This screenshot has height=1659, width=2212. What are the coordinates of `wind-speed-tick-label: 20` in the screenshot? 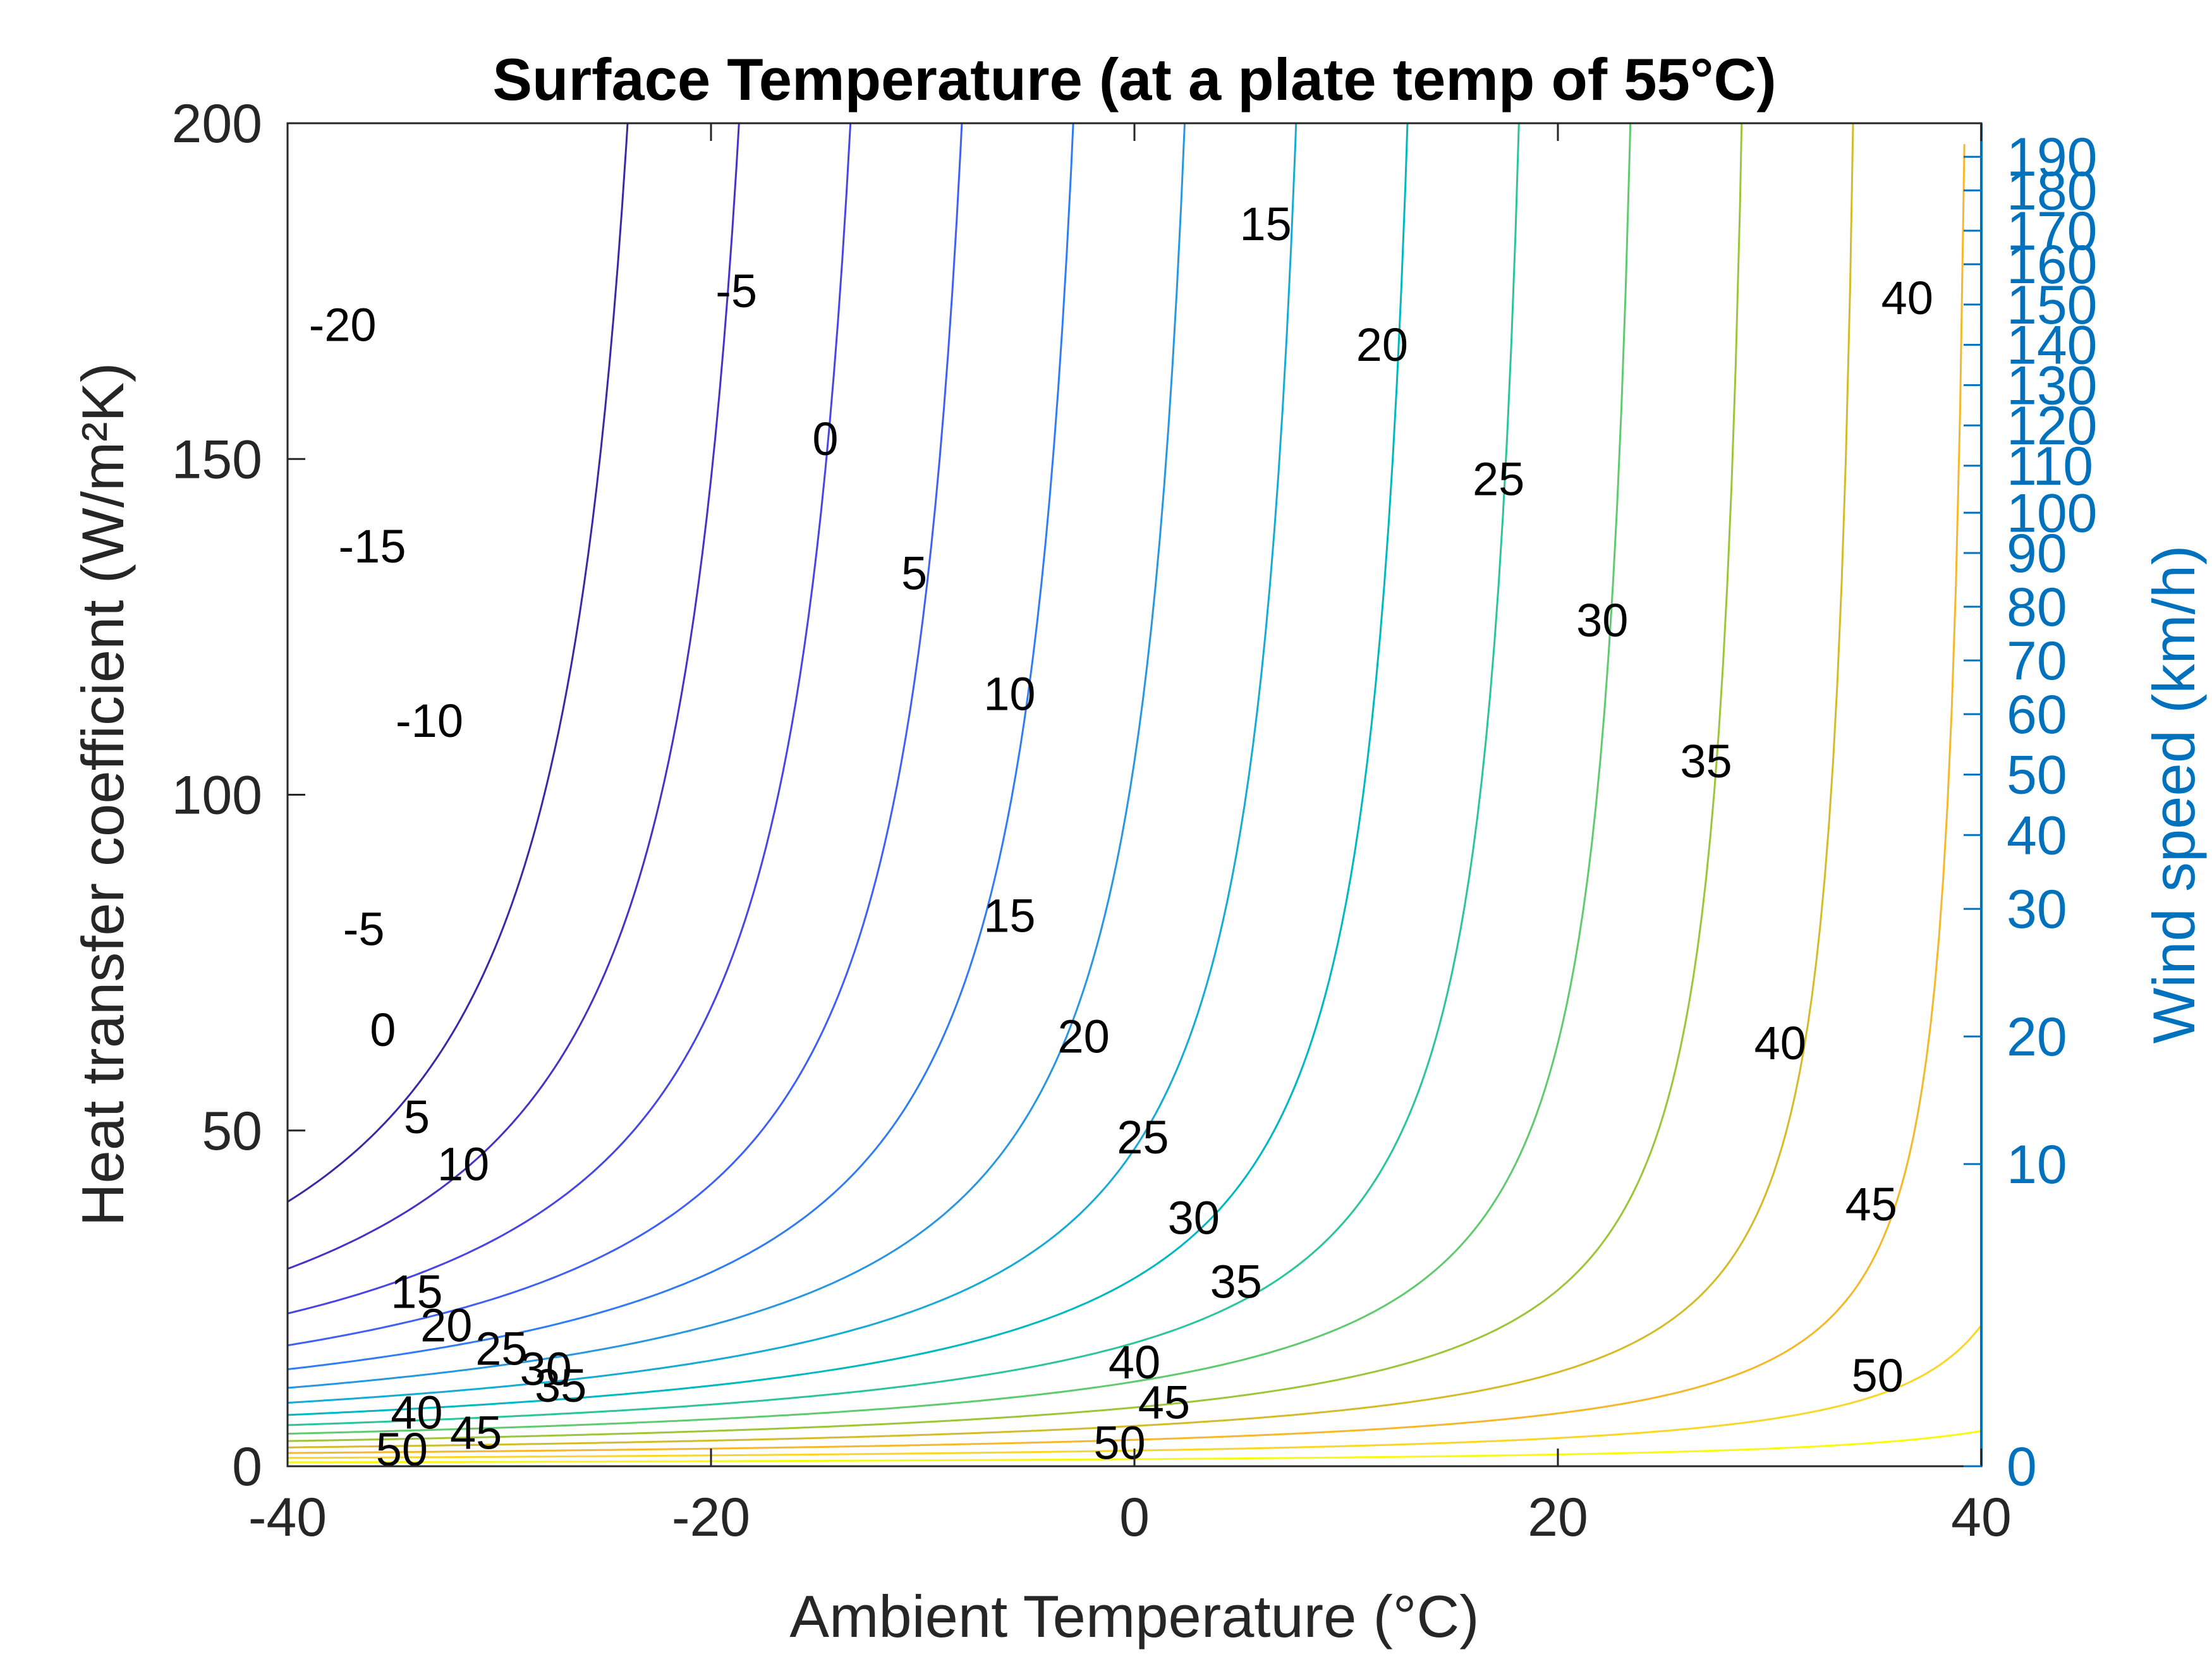 It's located at (2037, 1037).